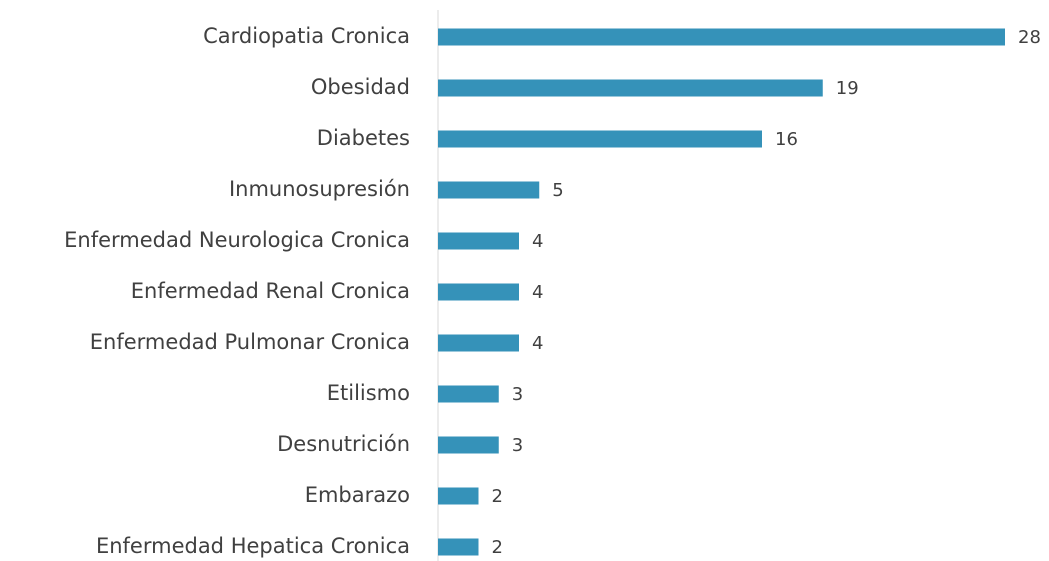 The image size is (1049, 561). Describe the element at coordinates (319, 189) in the screenshot. I see `category-label: Inmunosupresión` at that location.